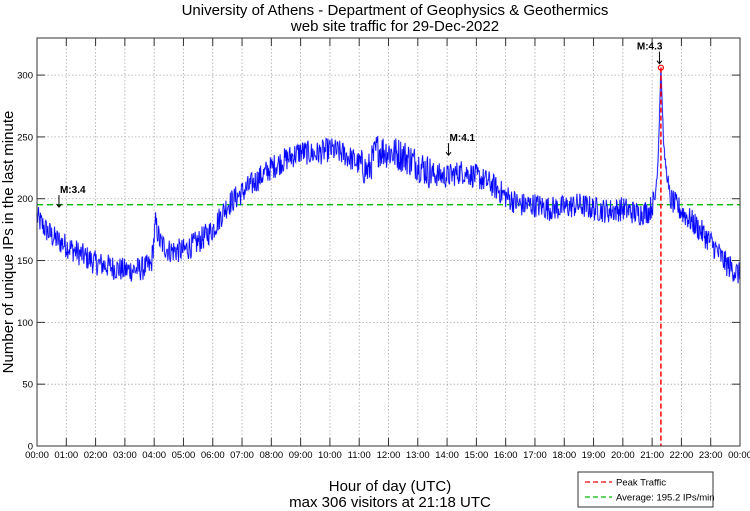 The height and width of the screenshot is (511, 750). I want to click on chart-subtitle: web site traffic for 29-Dec-2022, so click(394, 26).